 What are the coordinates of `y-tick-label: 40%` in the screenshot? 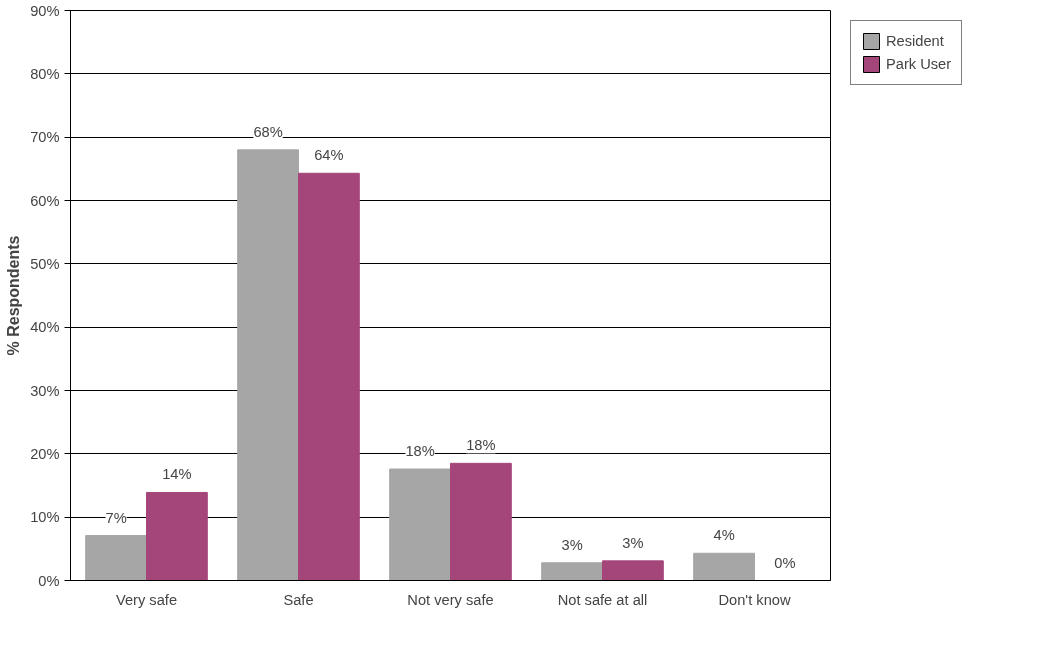 It's located at (45, 327).